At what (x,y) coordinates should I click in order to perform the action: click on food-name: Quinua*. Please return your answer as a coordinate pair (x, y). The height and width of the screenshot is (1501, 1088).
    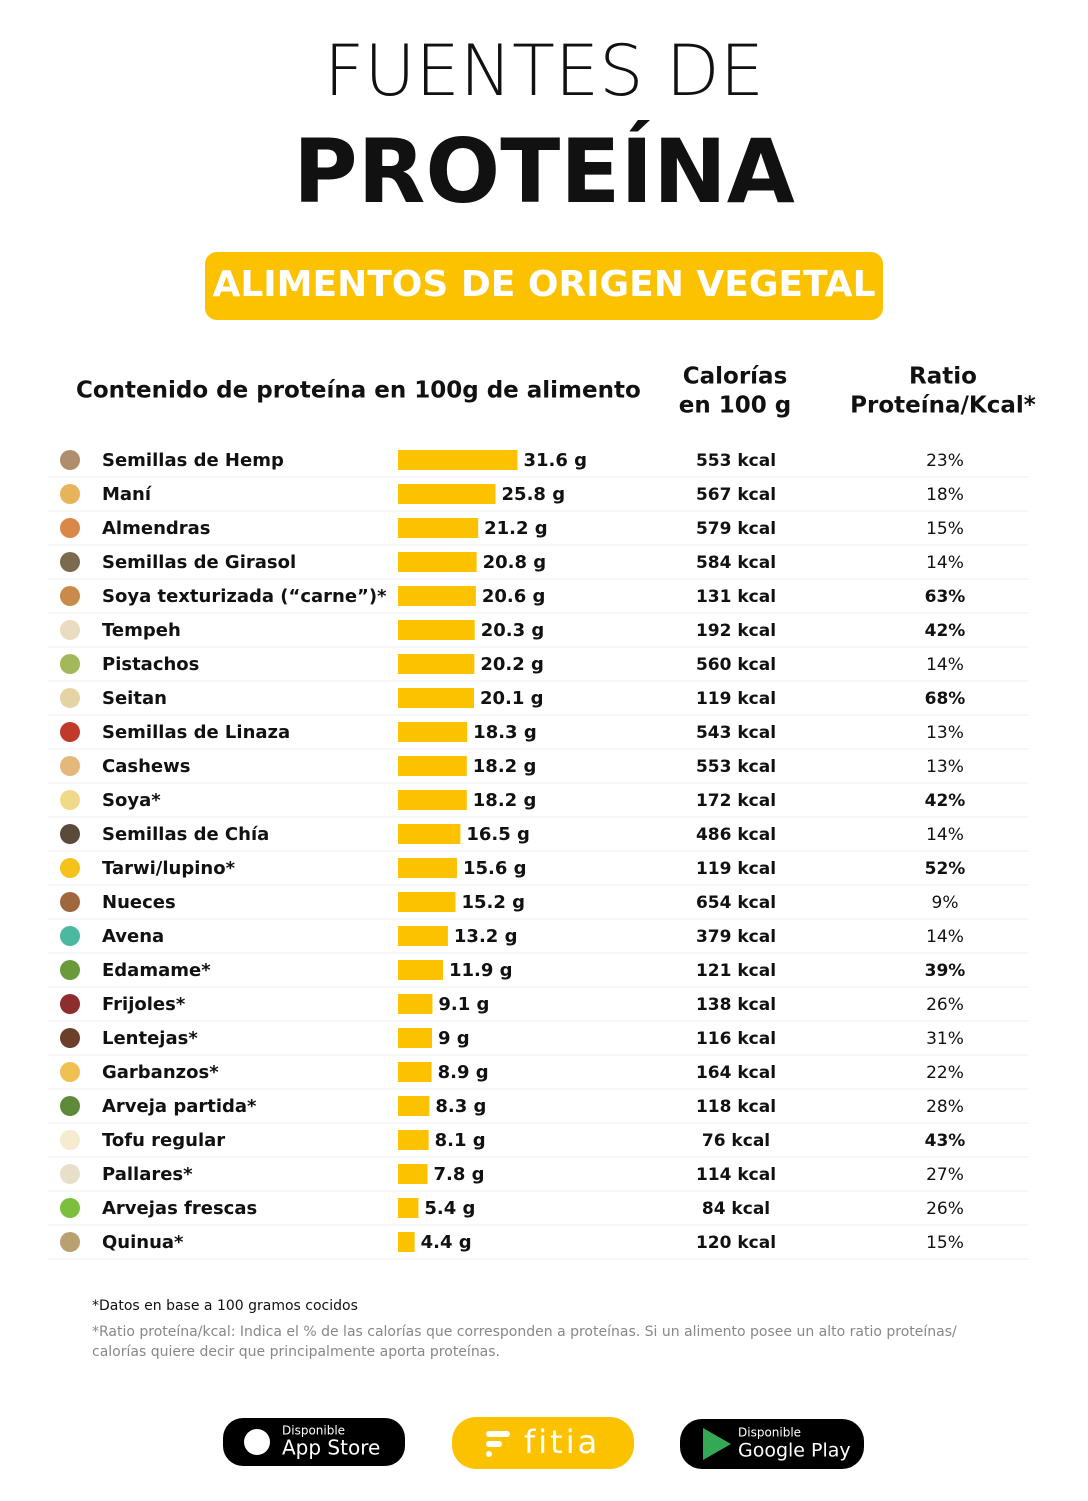
    Looking at the image, I should click on (143, 1242).